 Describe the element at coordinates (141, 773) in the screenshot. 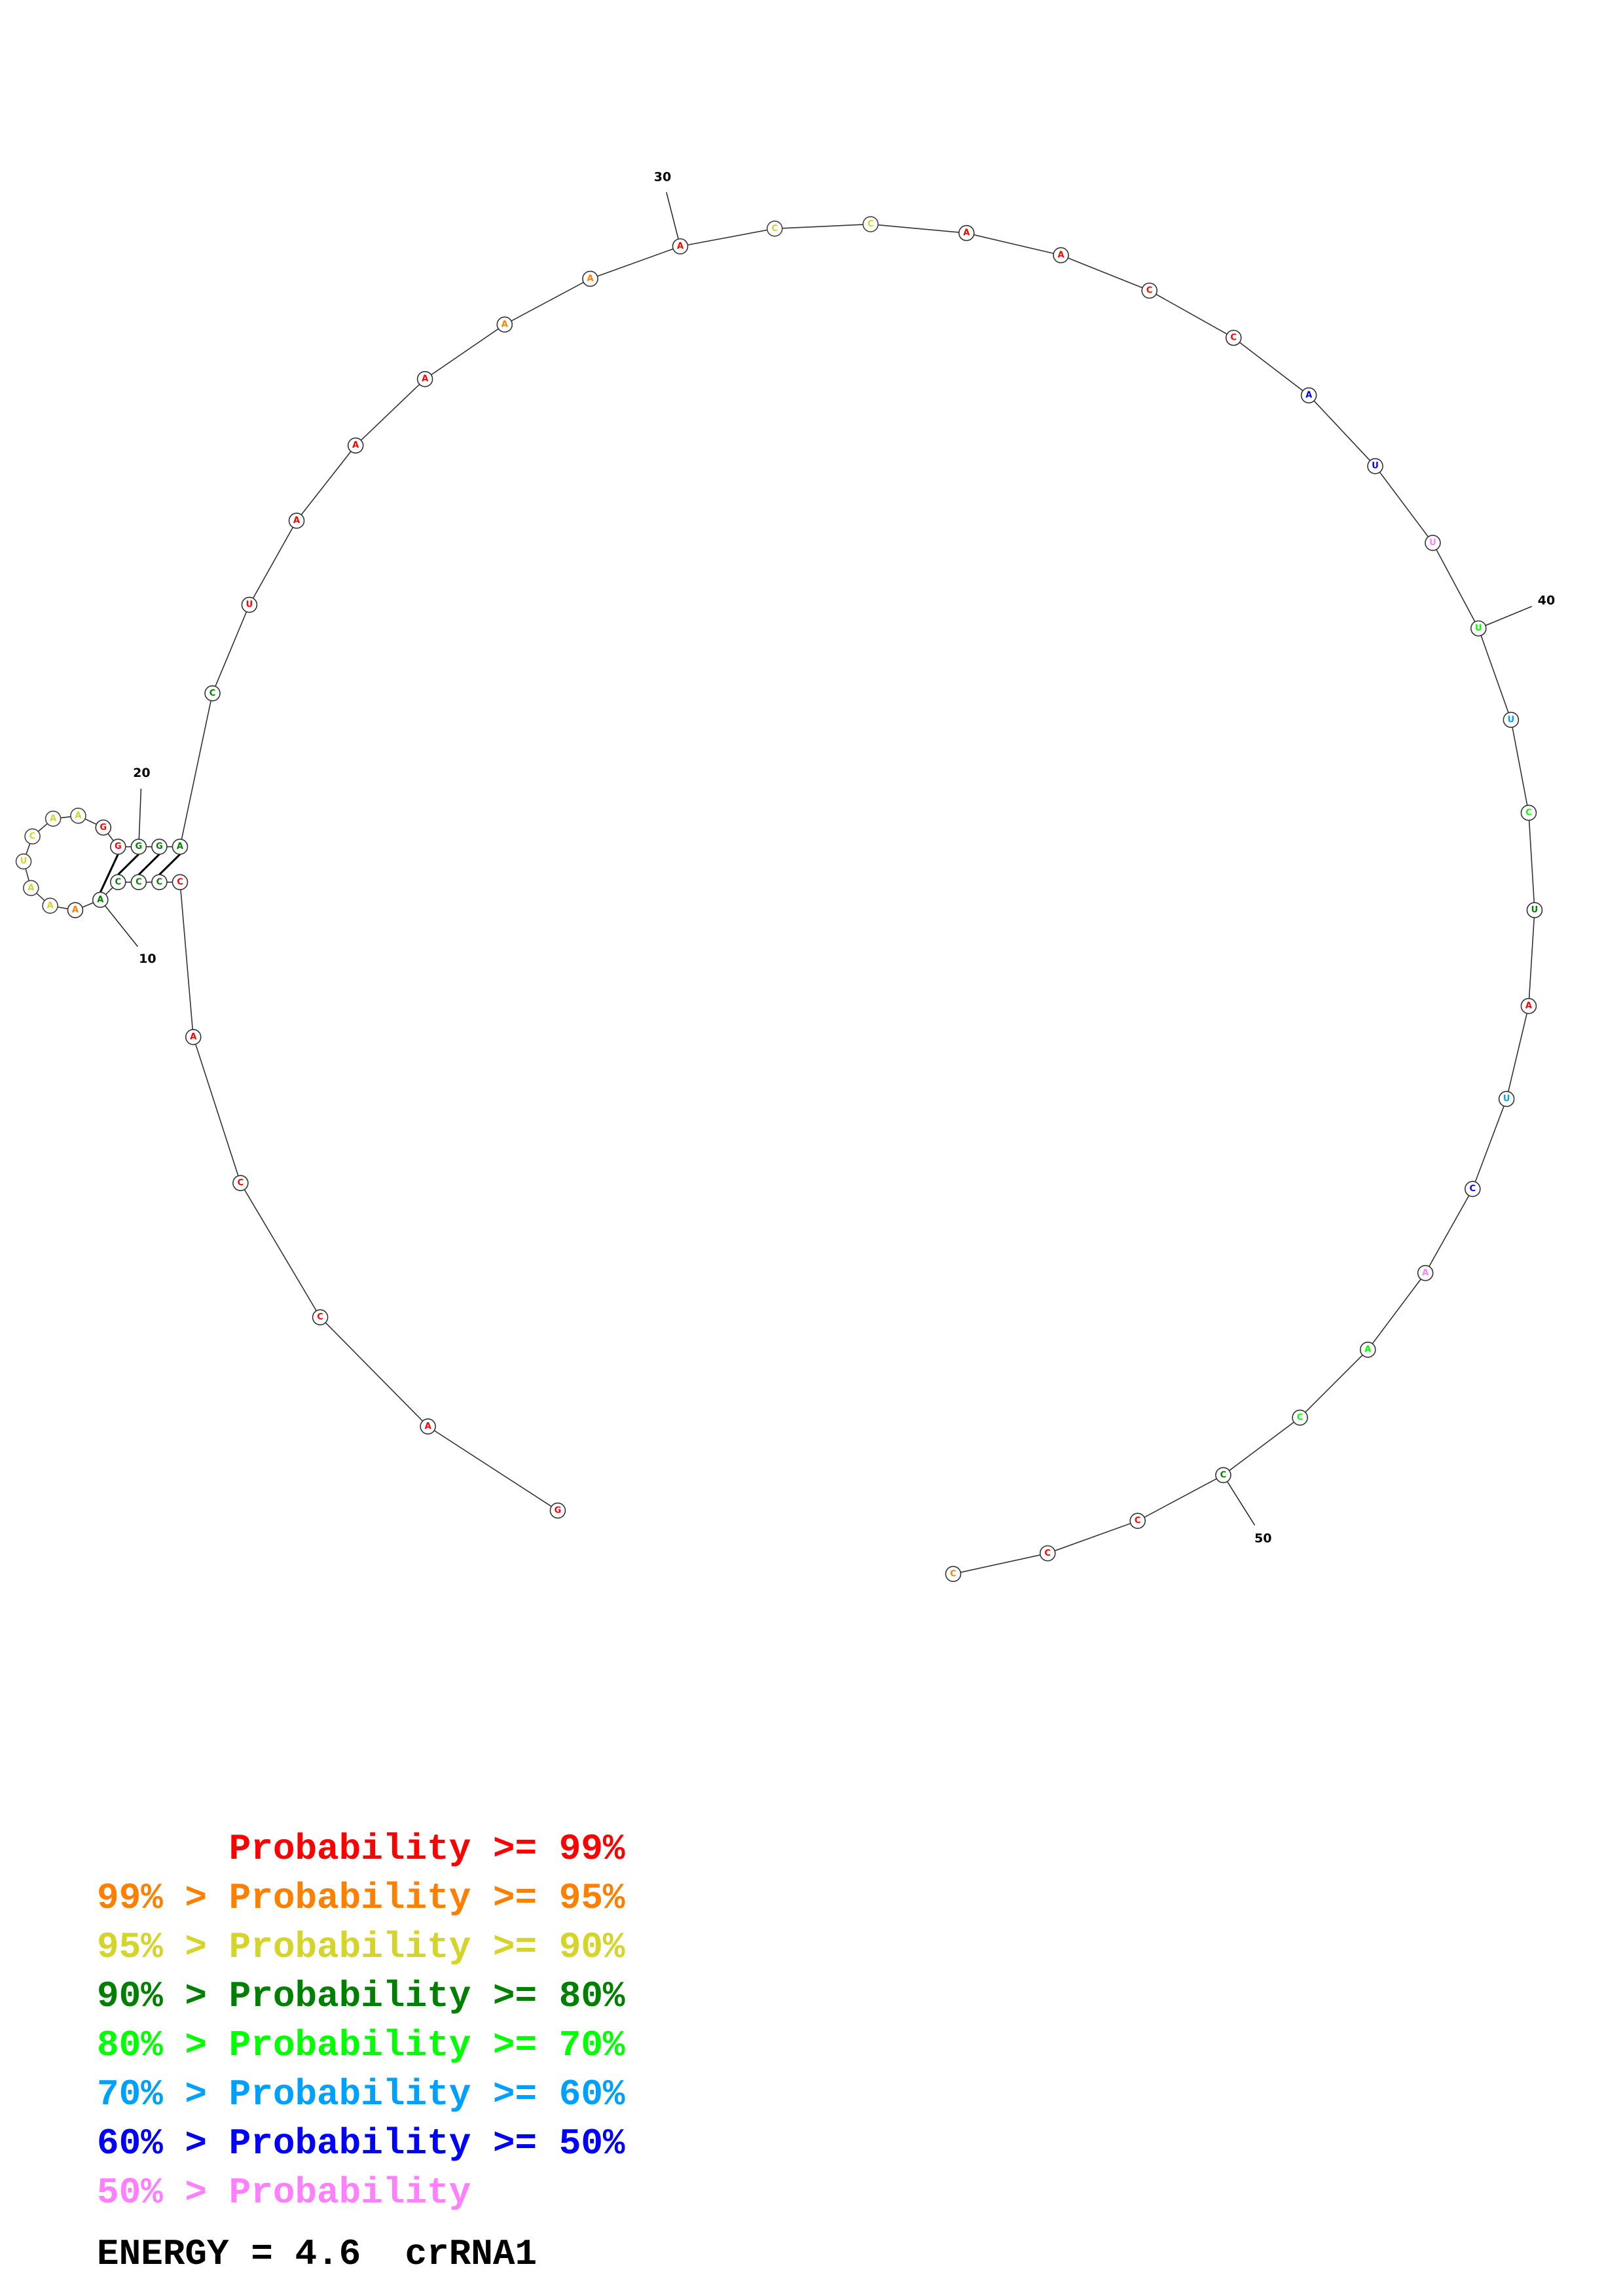

I see `index-label: 20` at that location.